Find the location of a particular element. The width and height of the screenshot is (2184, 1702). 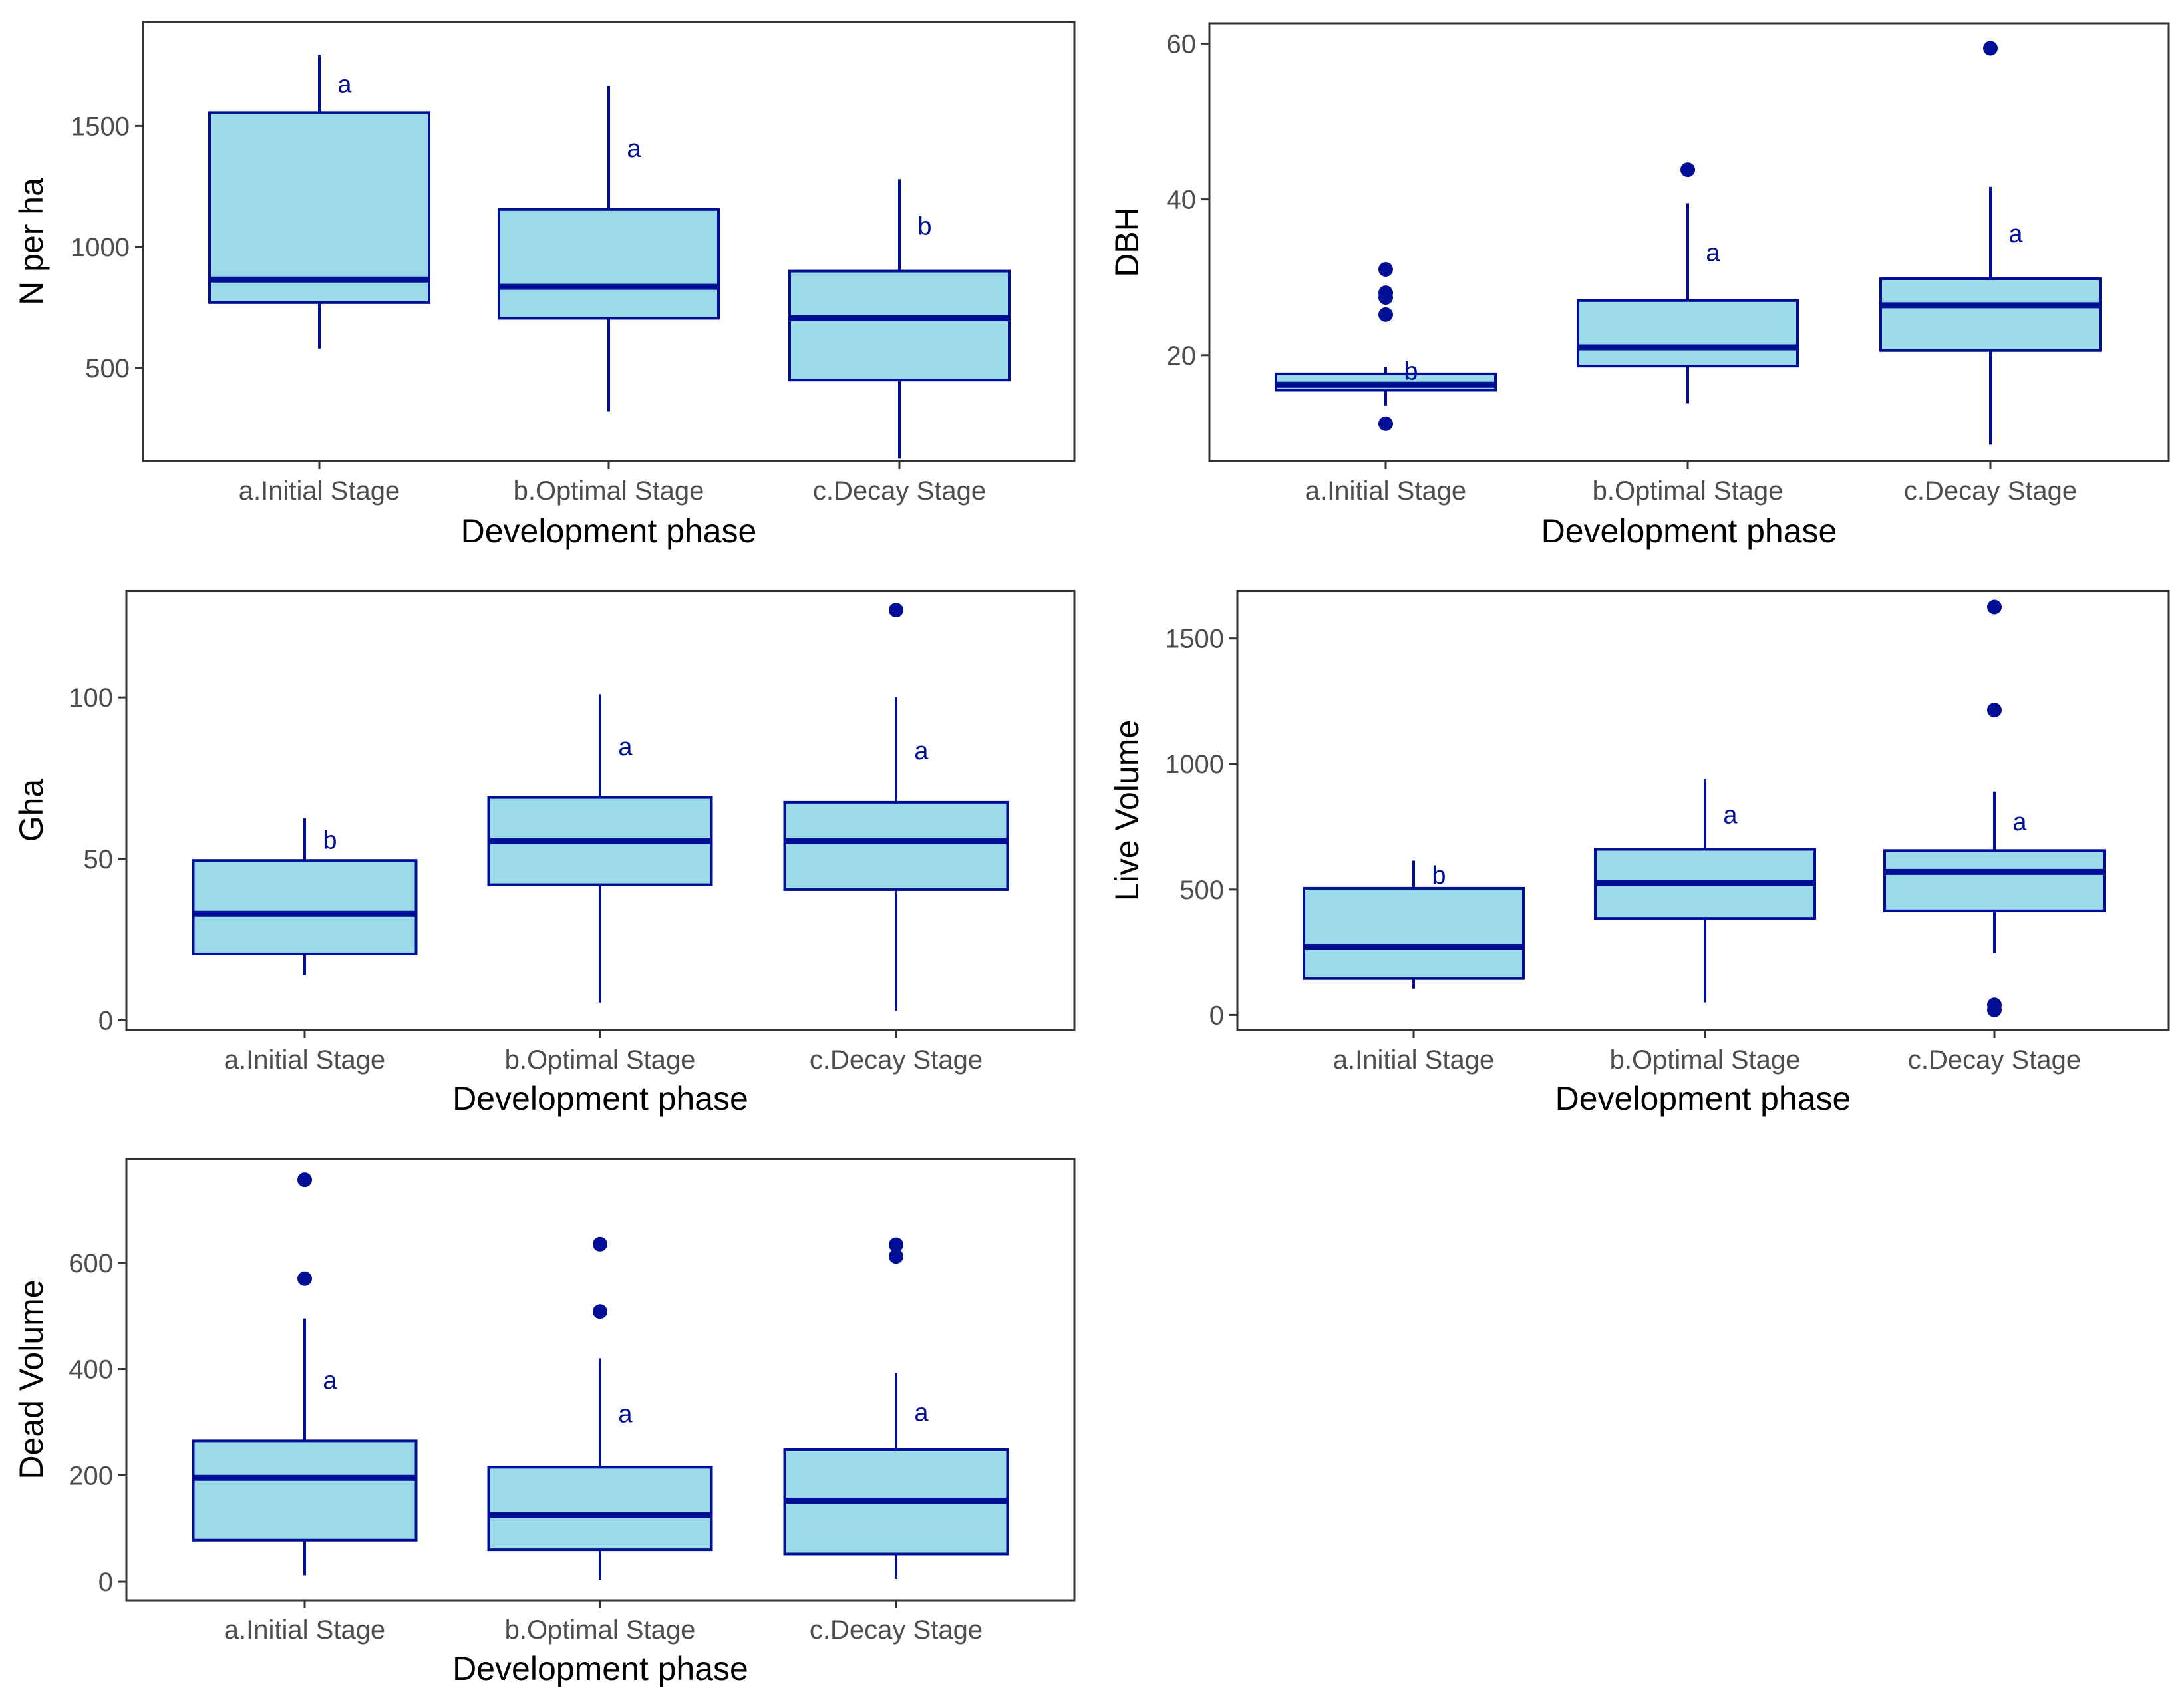

y-tick-label: 400 is located at coordinates (91, 1370).